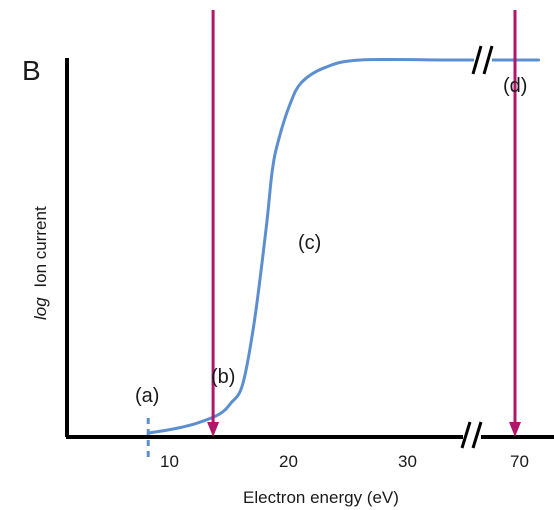  I want to click on y-axis-title: log Ion current, so click(40, 263).